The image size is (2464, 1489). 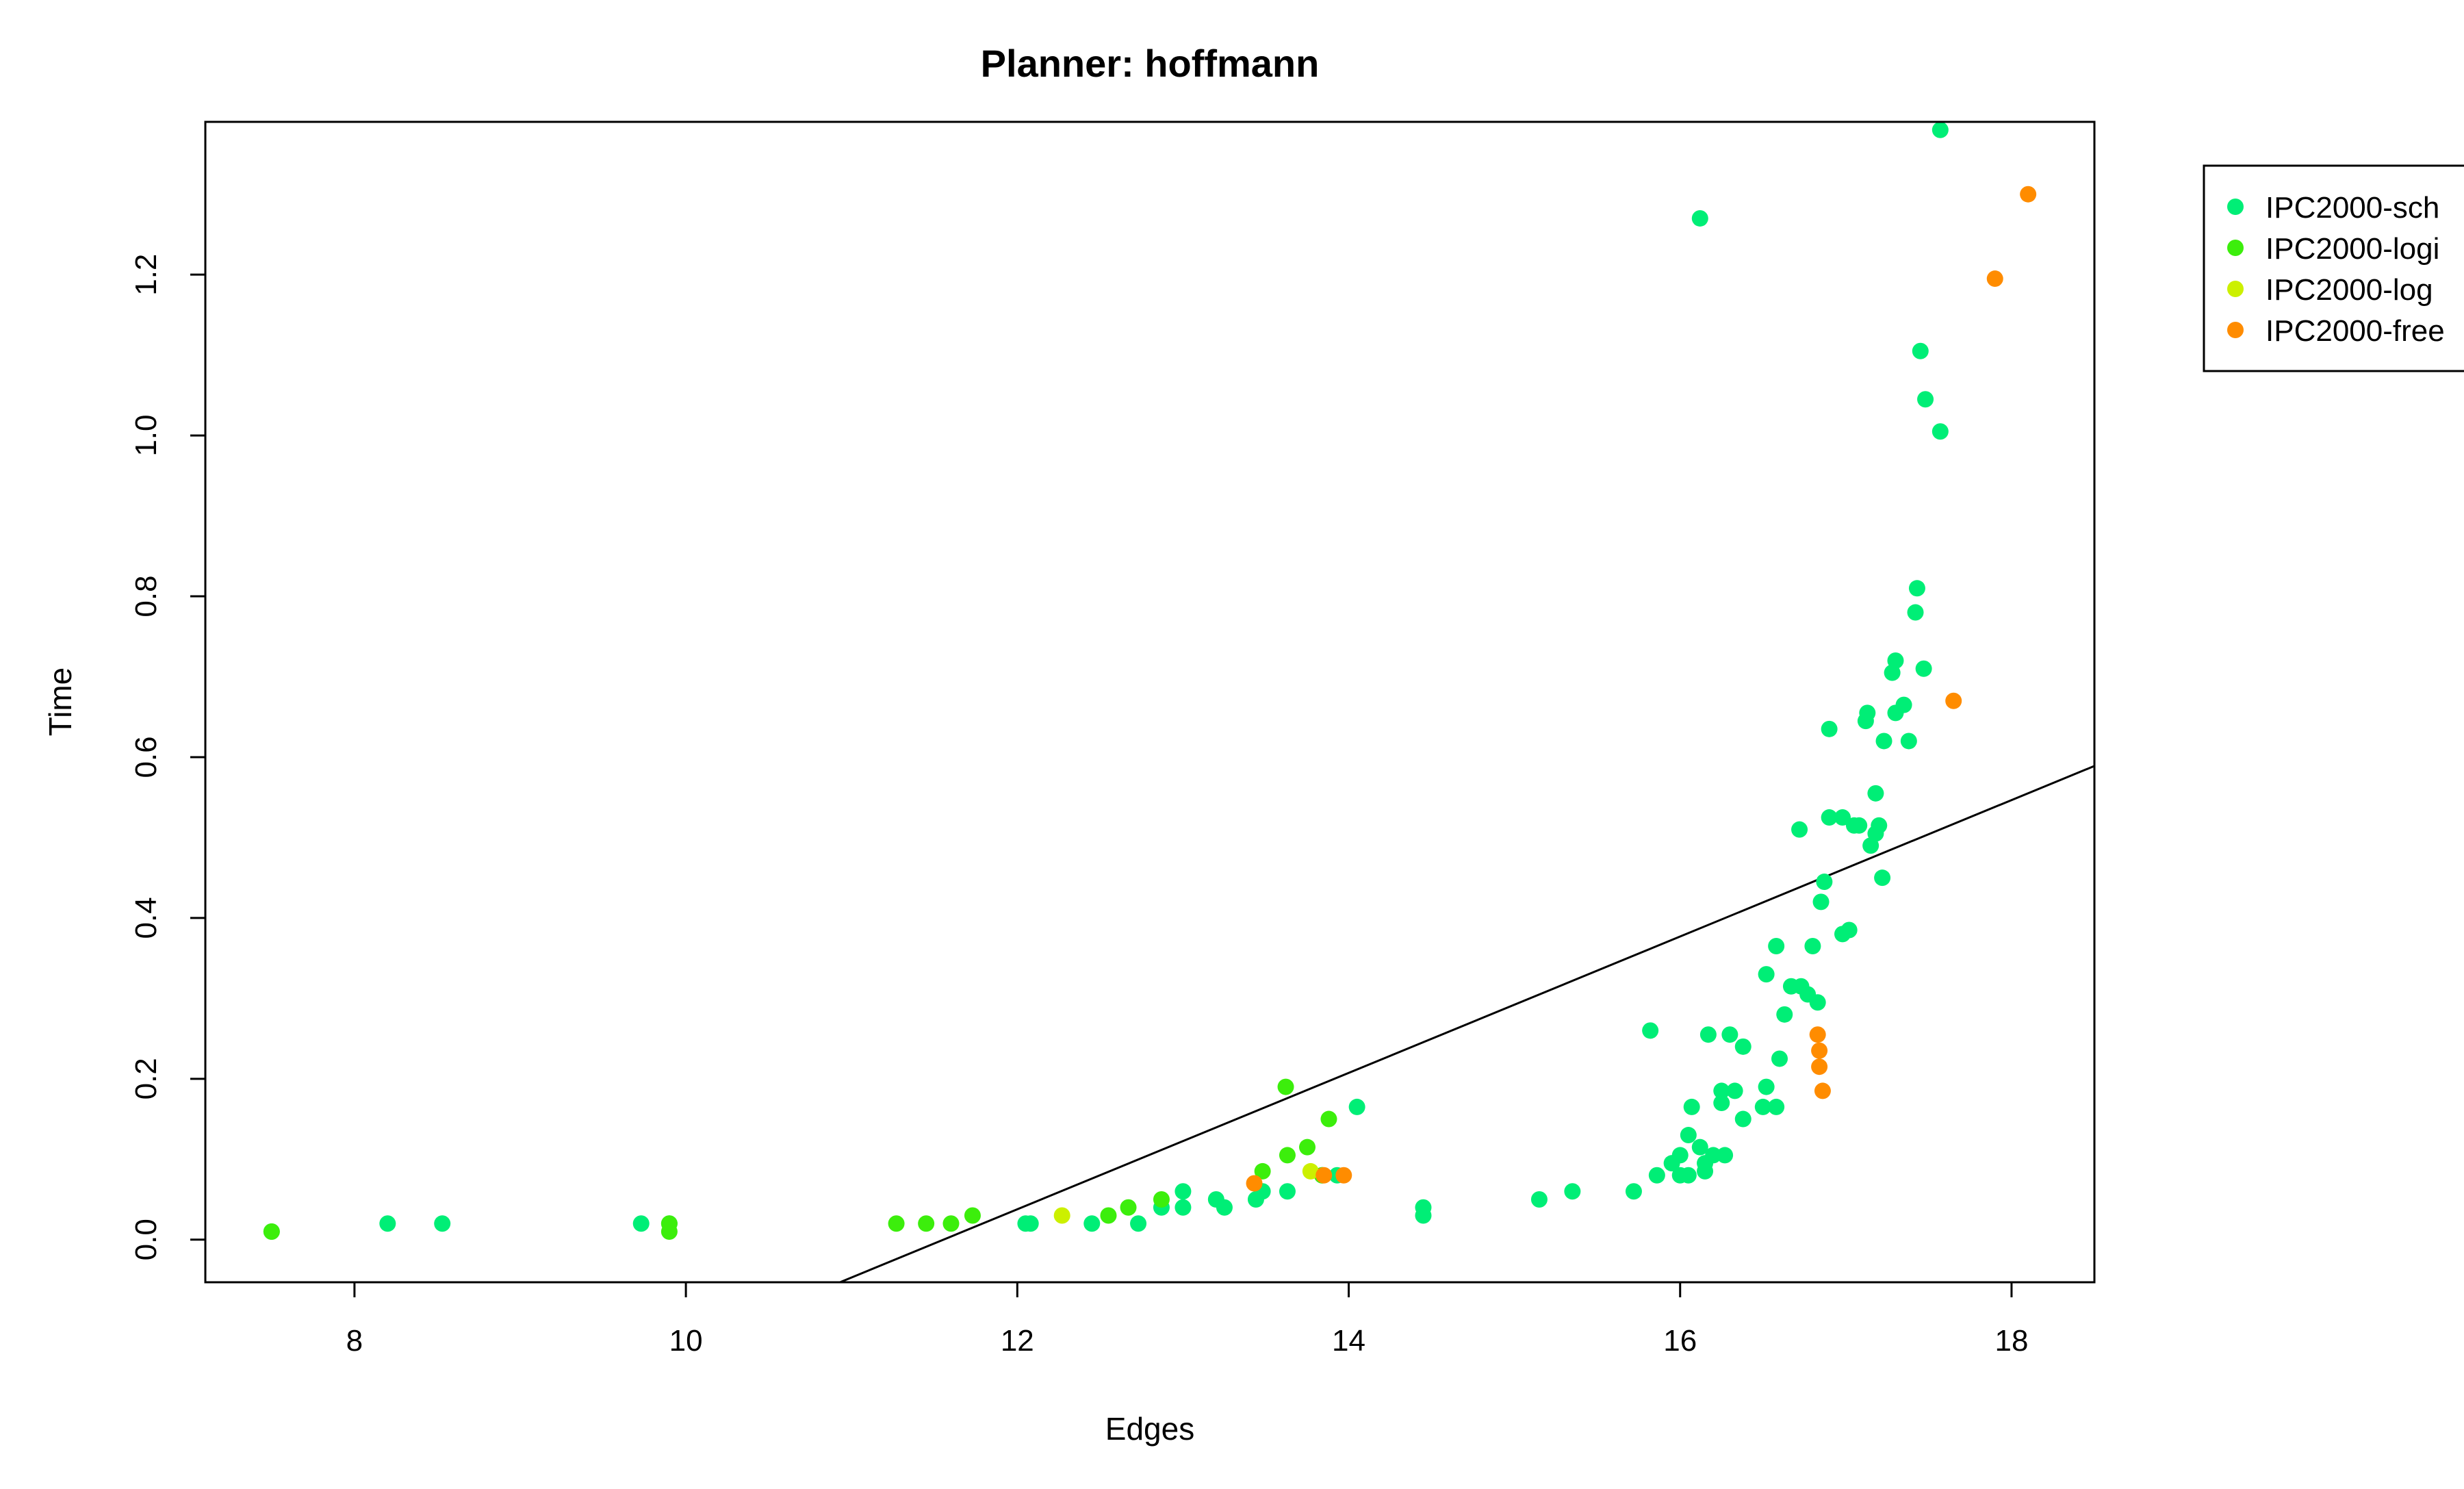 What do you see at coordinates (2355, 331) in the screenshot?
I see `legend-label-3: IPC2000-free` at bounding box center [2355, 331].